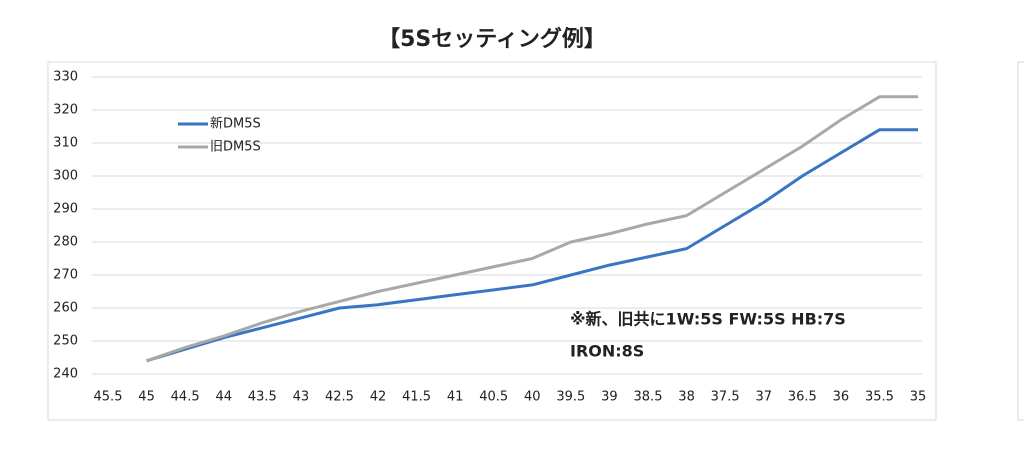  Describe the element at coordinates (65, 77) in the screenshot. I see `y-tick-label: 330` at that location.